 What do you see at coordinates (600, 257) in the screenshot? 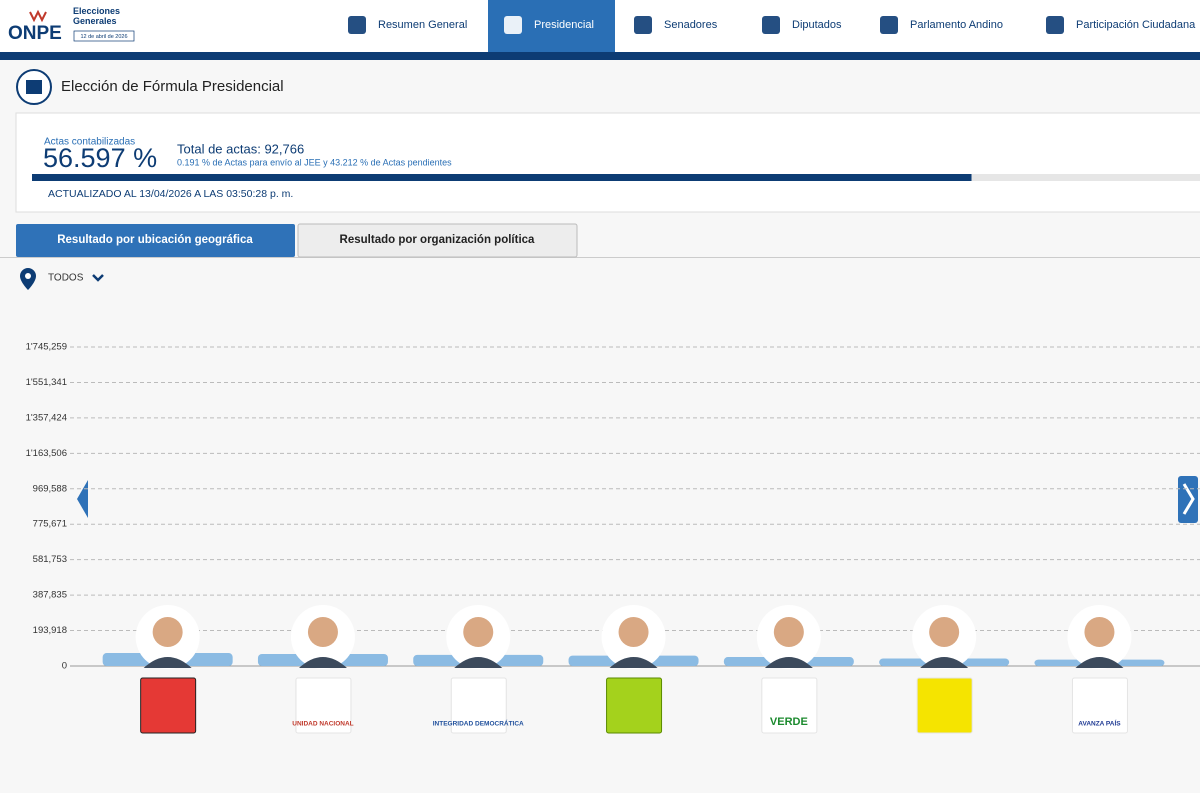
I see `tab-line` at bounding box center [600, 257].